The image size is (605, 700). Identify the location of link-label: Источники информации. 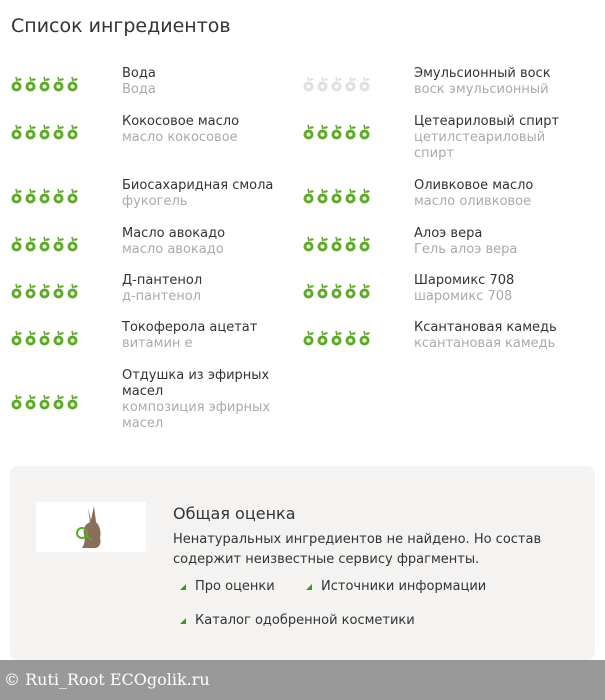
(404, 586).